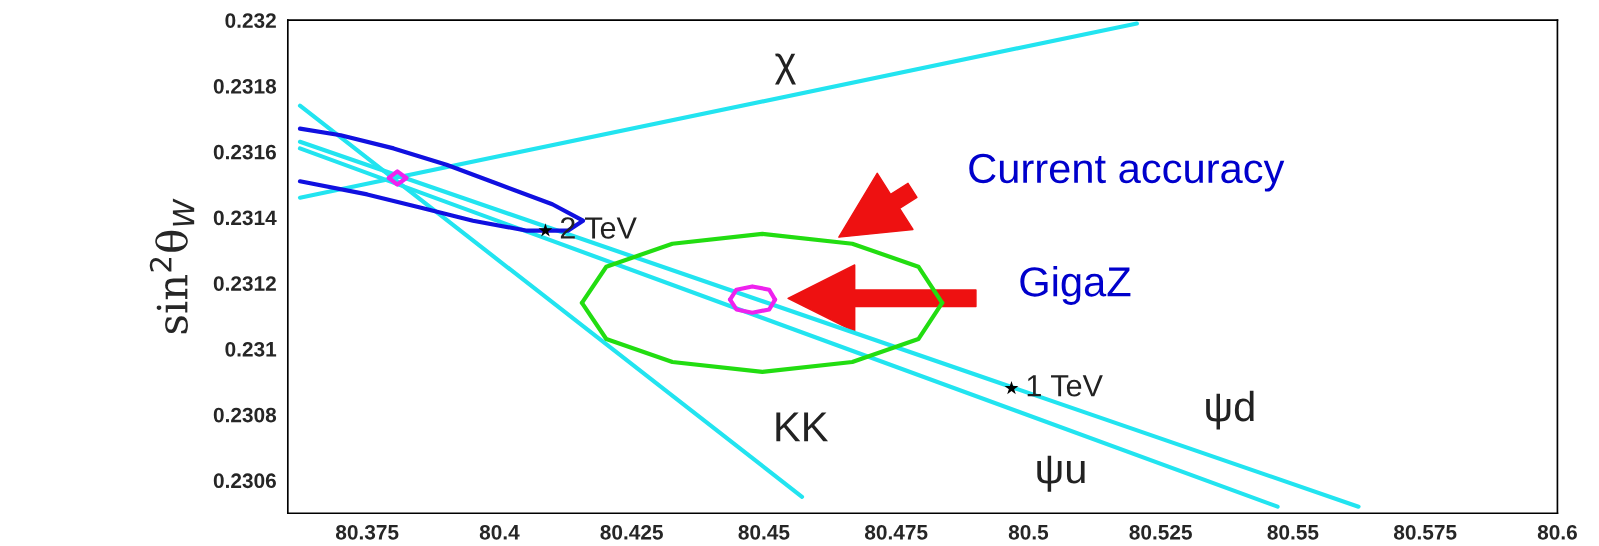 This screenshot has width=1599, height=546. I want to click on annotation: GigaZ, so click(1075, 285).